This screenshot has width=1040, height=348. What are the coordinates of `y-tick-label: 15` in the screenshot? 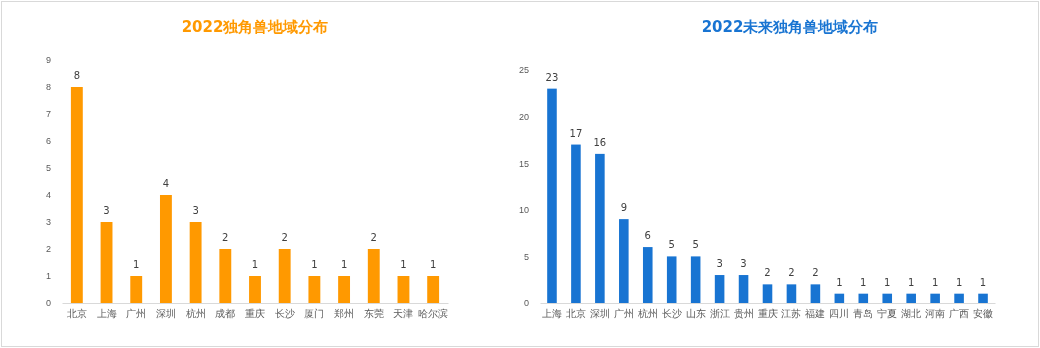 It's located at (523, 163).